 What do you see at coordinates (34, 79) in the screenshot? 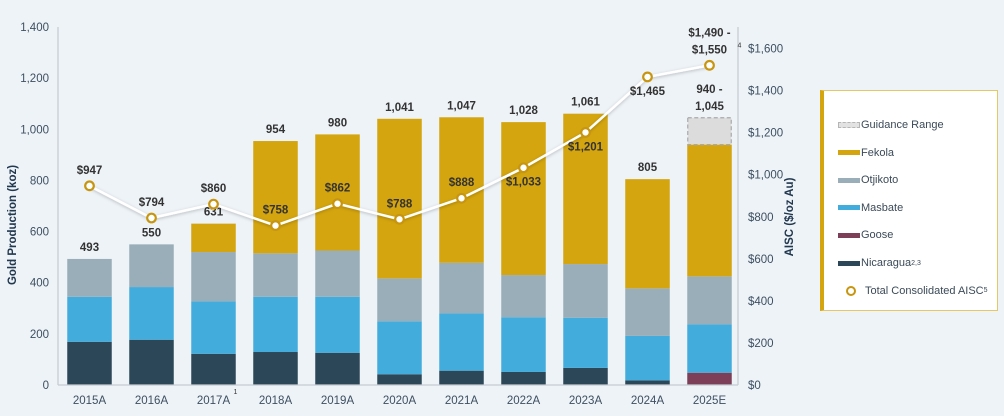
I see `y-tick-label-left: 1,200` at bounding box center [34, 79].